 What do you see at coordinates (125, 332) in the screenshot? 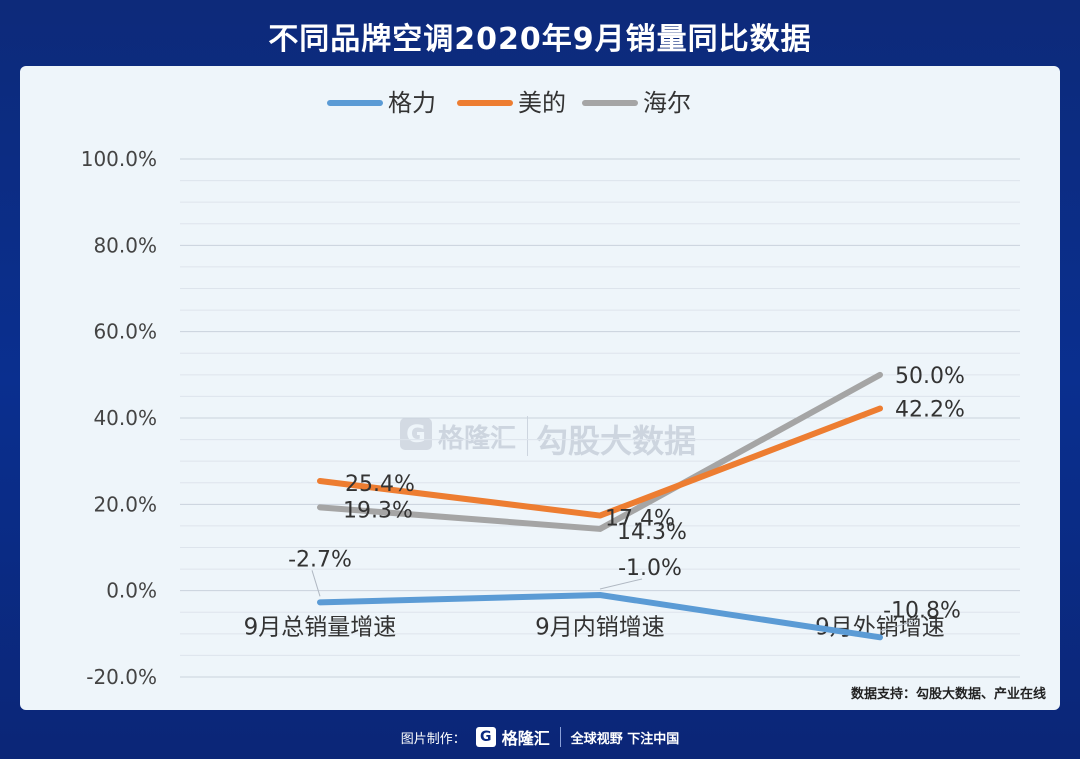
I see `y-tick-label: 60.0%` at bounding box center [125, 332].